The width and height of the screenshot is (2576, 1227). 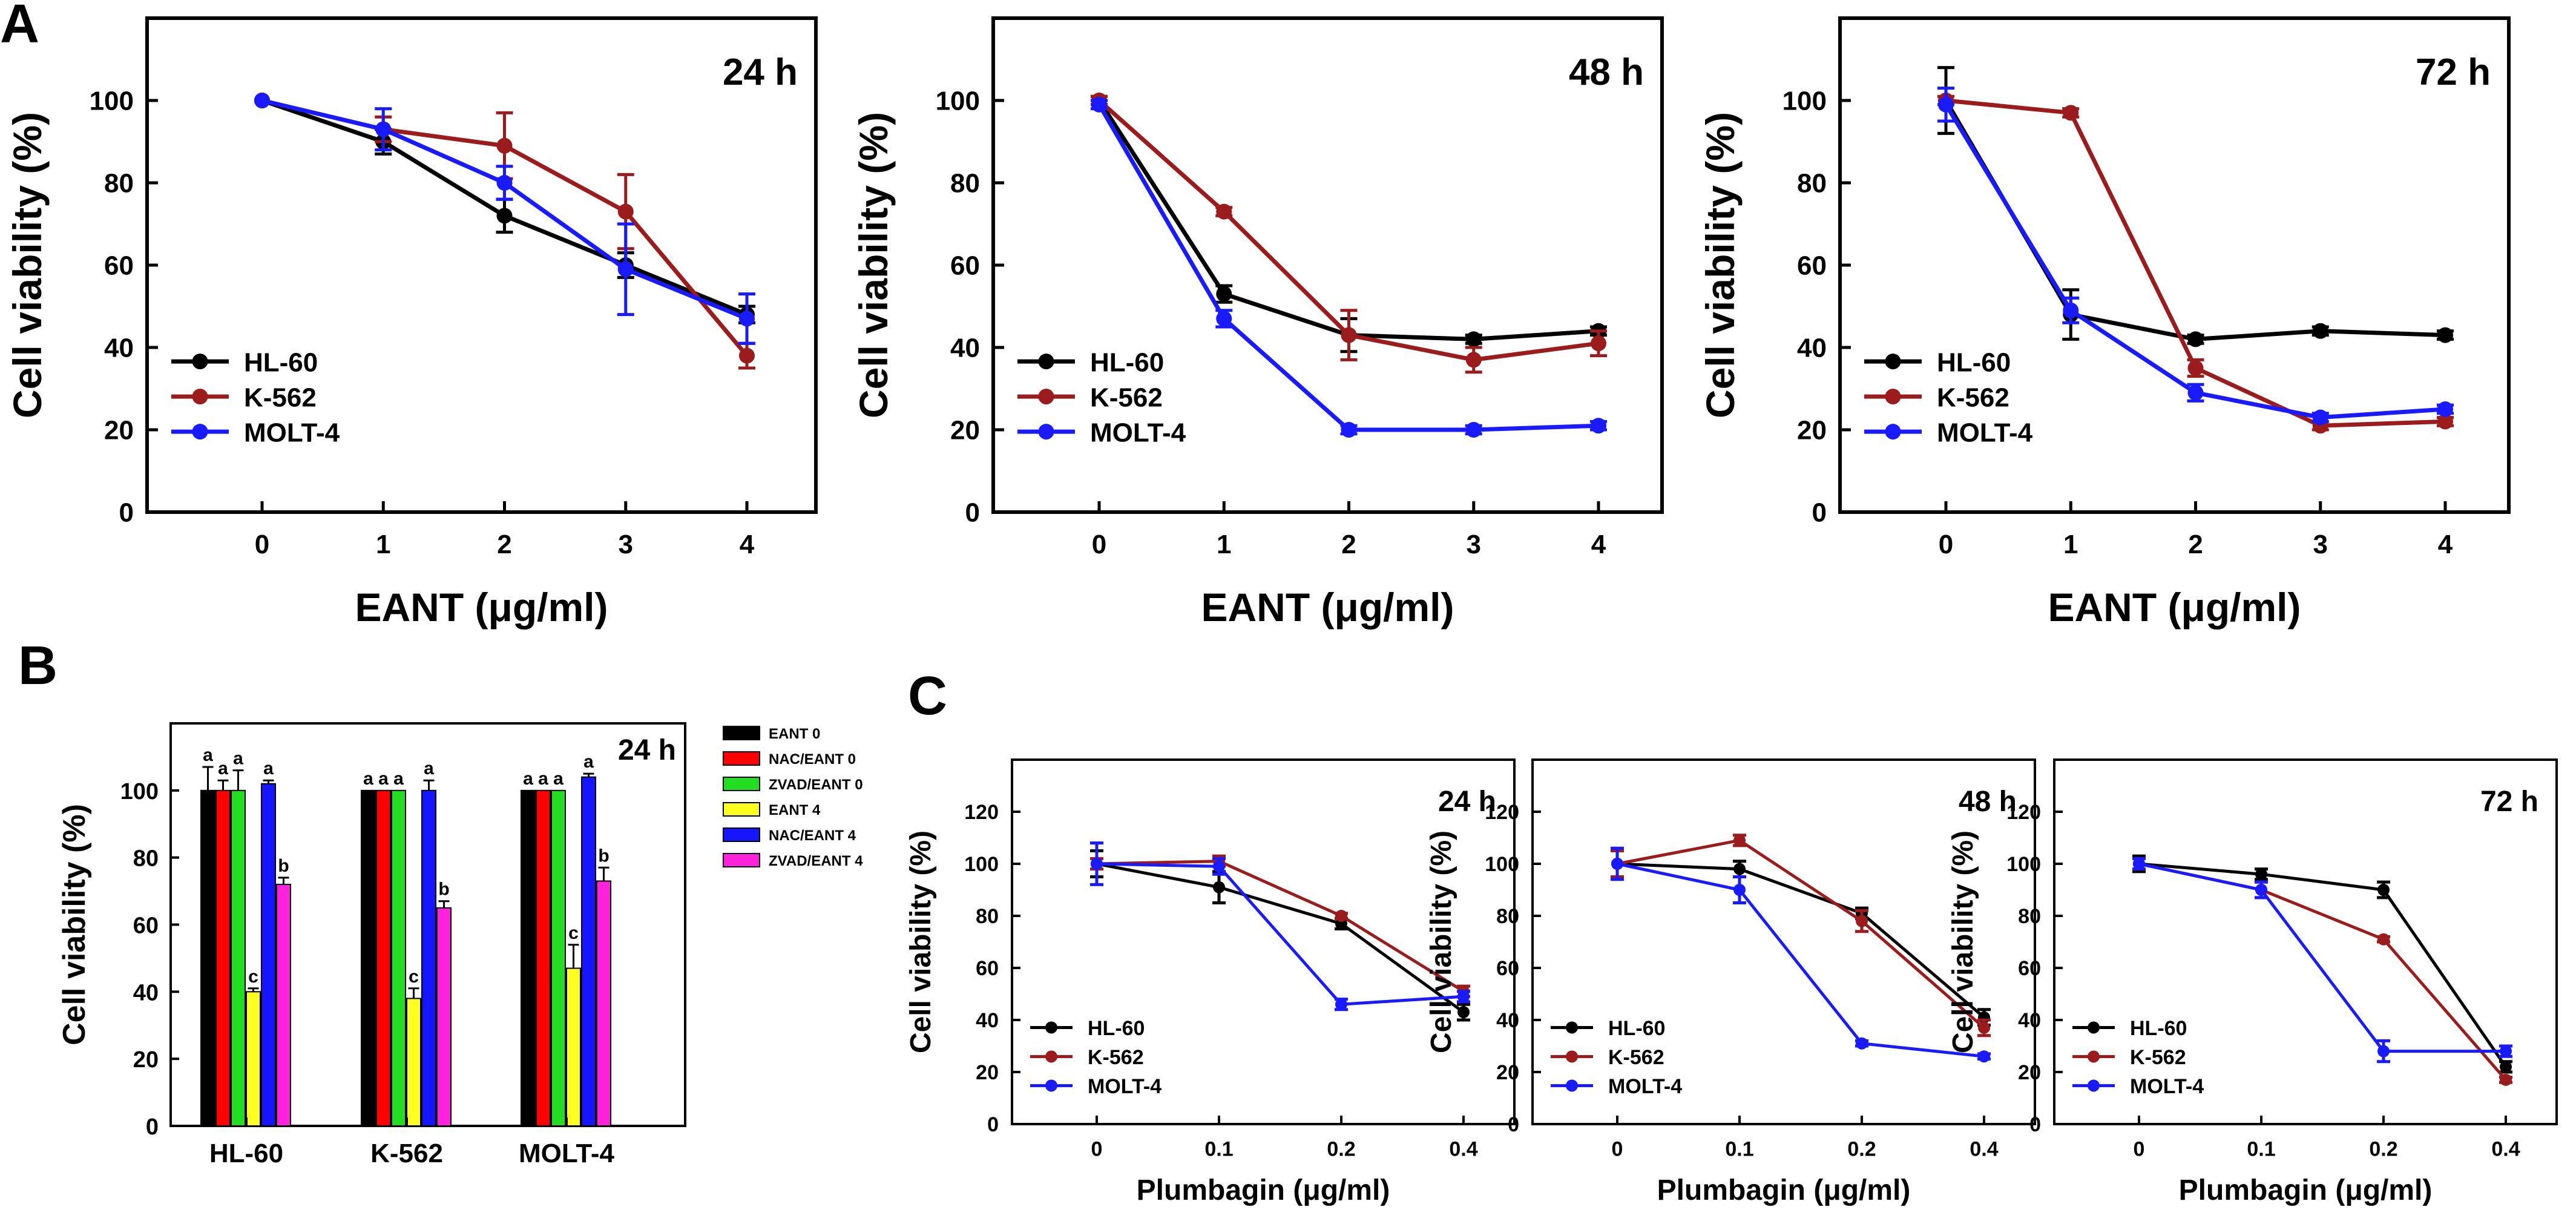 What do you see at coordinates (812, 759) in the screenshot?
I see `legend-label-nac-eant-0: NAC/EANT 0` at bounding box center [812, 759].